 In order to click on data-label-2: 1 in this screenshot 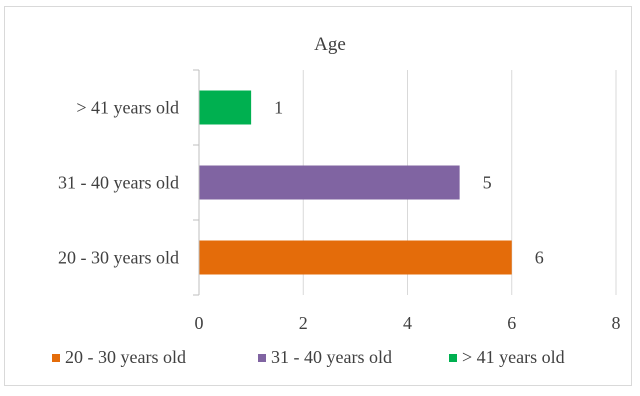, I will do `click(278, 108)`.